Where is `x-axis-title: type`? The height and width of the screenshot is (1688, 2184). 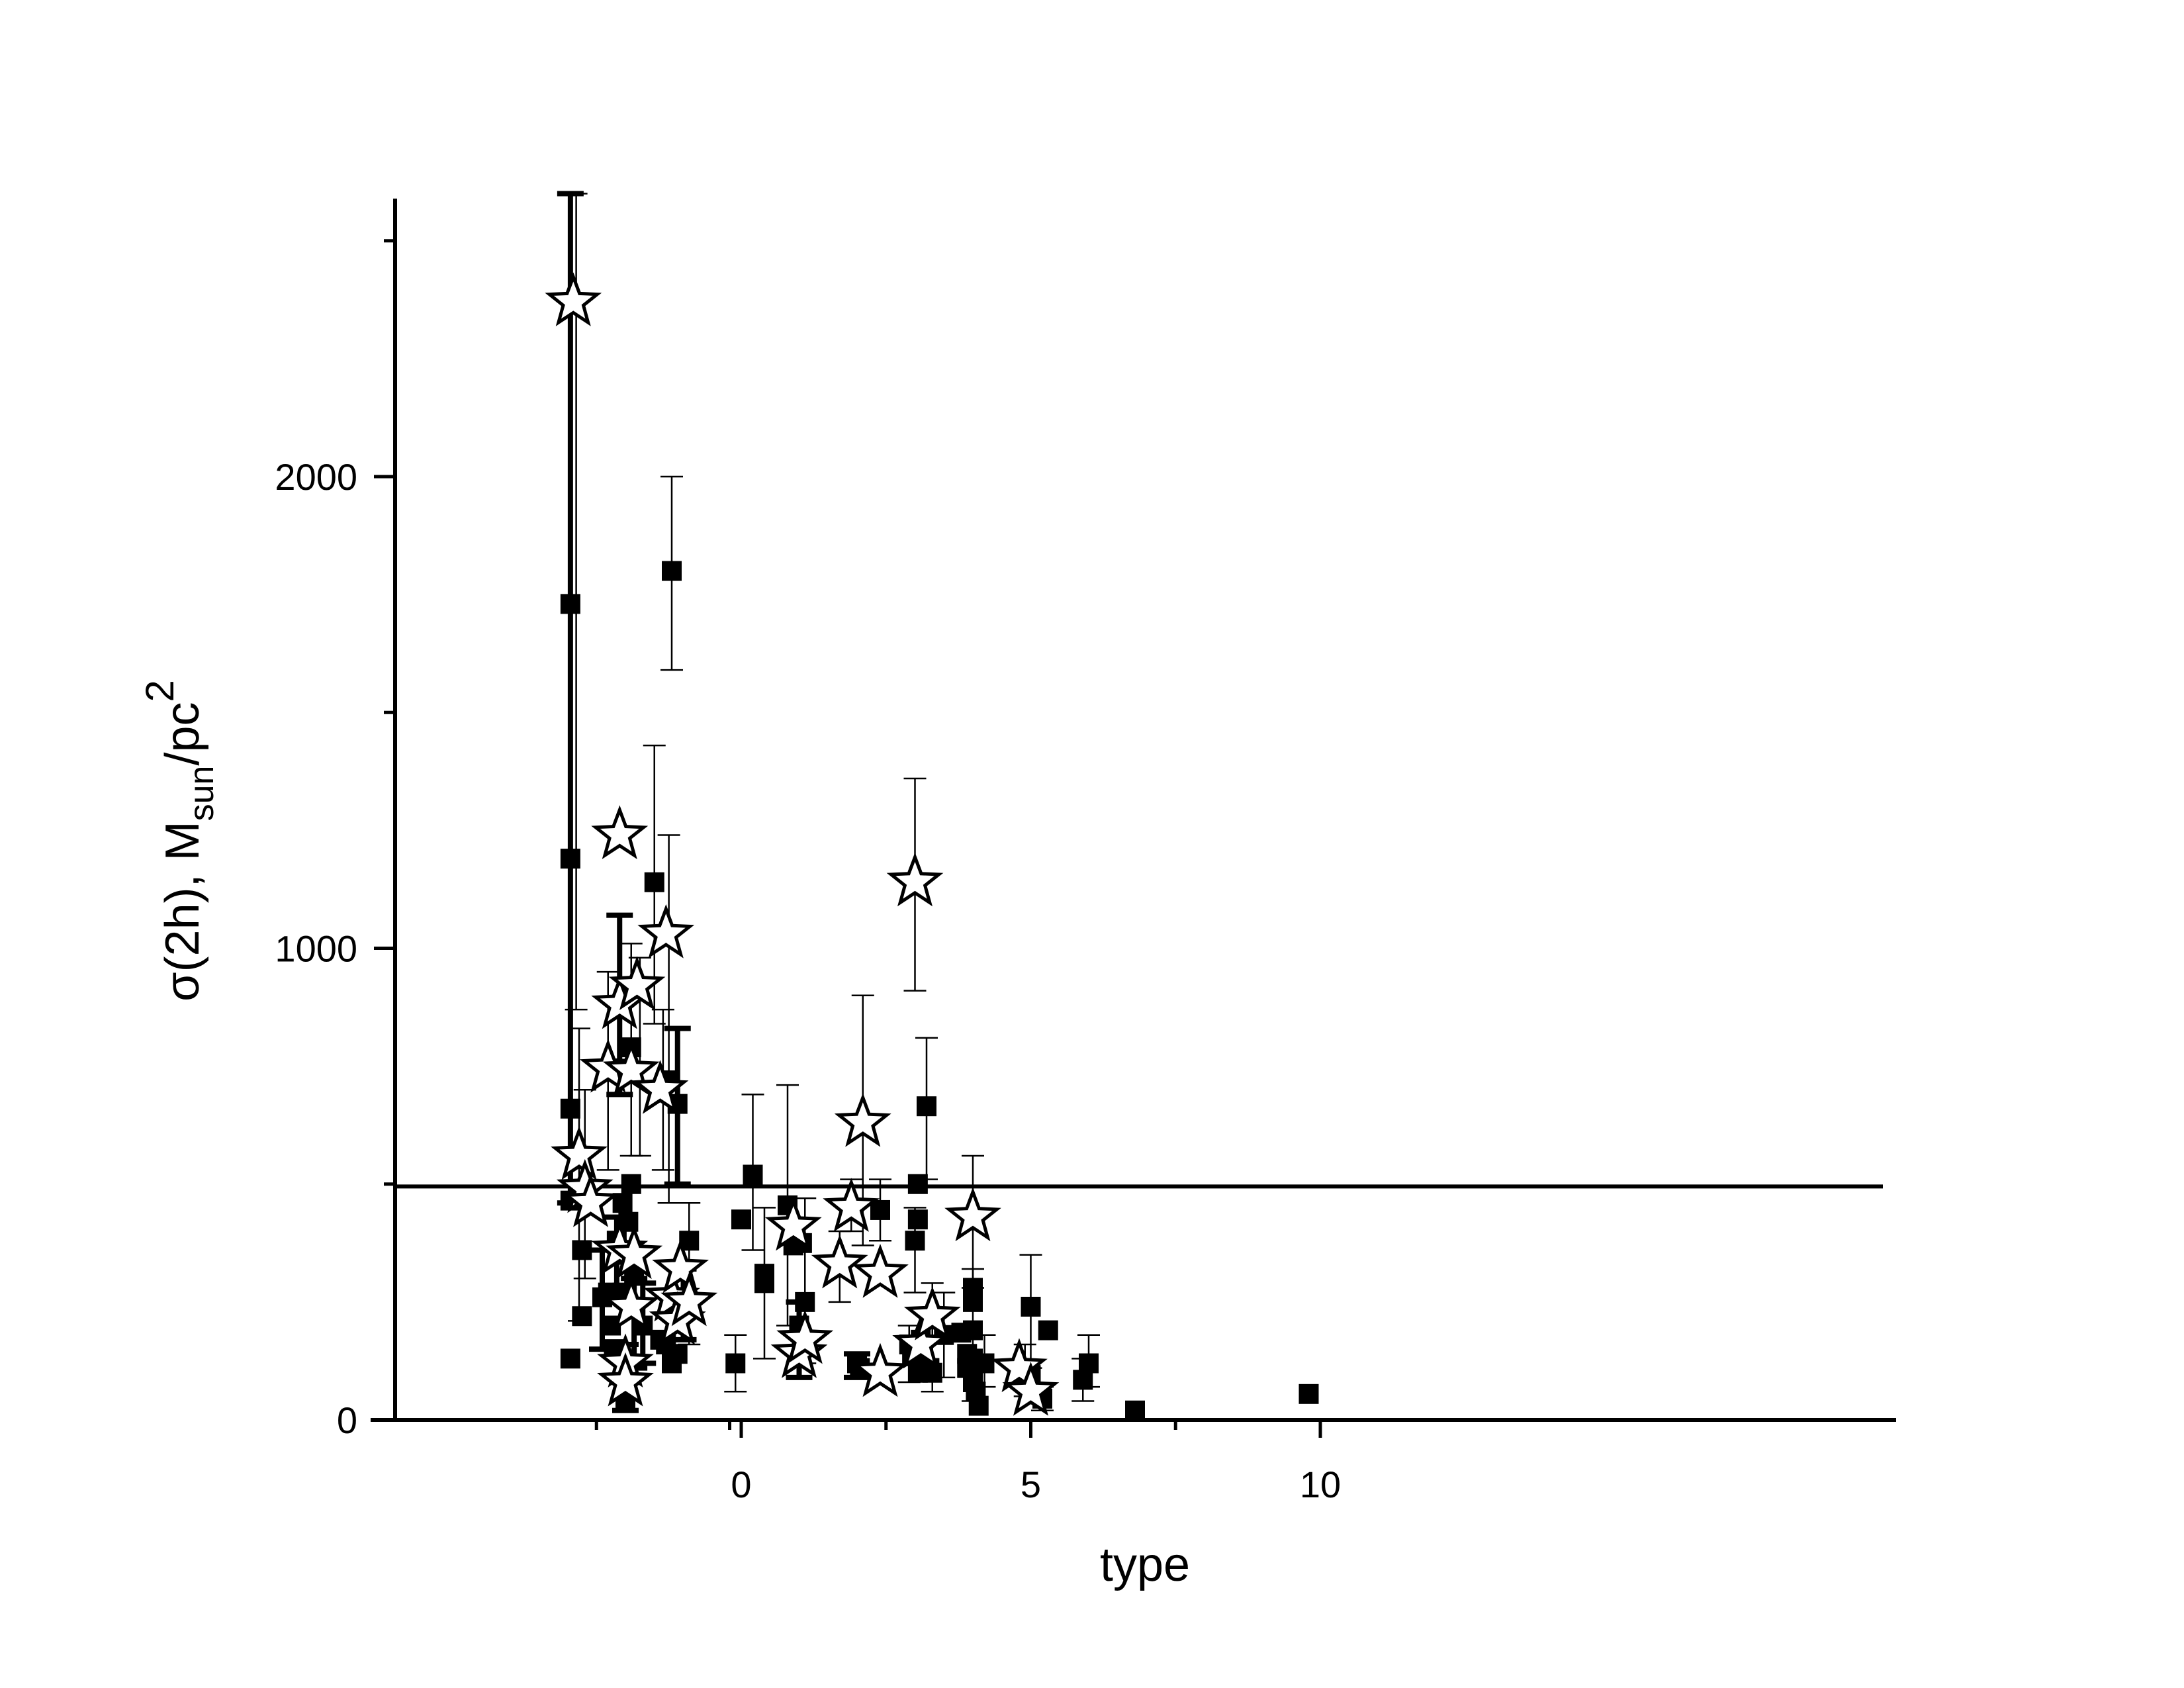 x-axis-title: type is located at coordinates (1145, 1564).